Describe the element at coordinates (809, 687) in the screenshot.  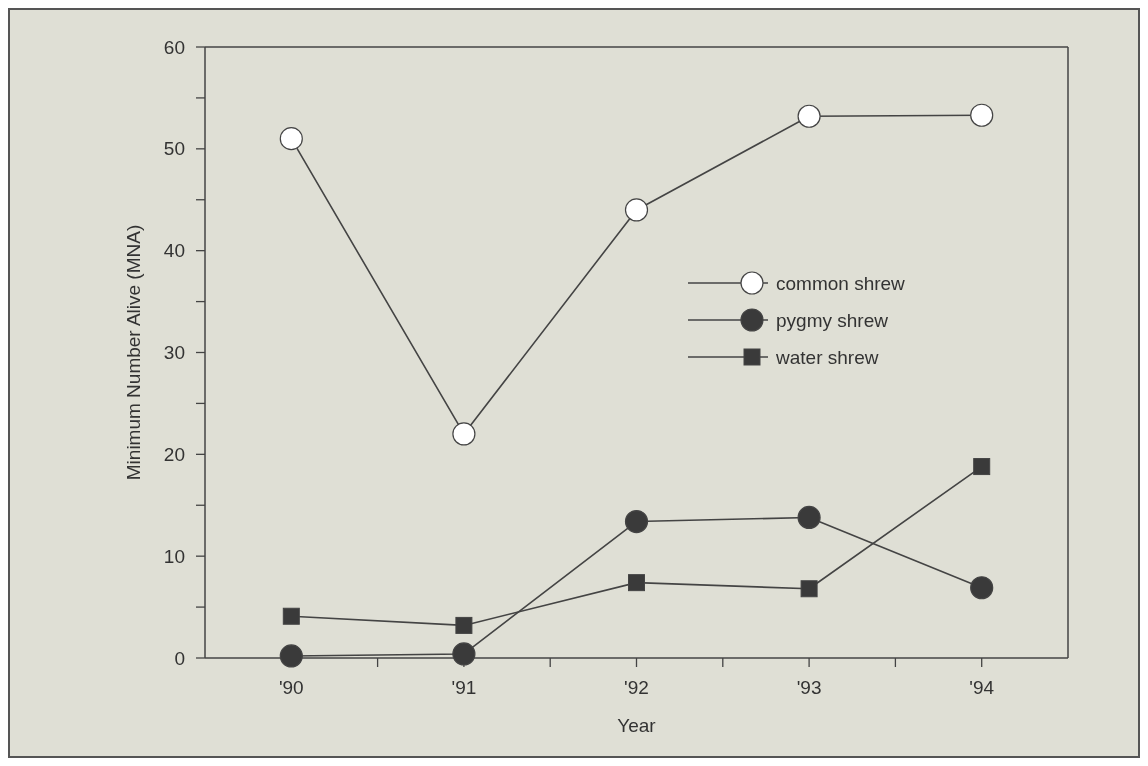
I see `x-tick-label: '93` at that location.